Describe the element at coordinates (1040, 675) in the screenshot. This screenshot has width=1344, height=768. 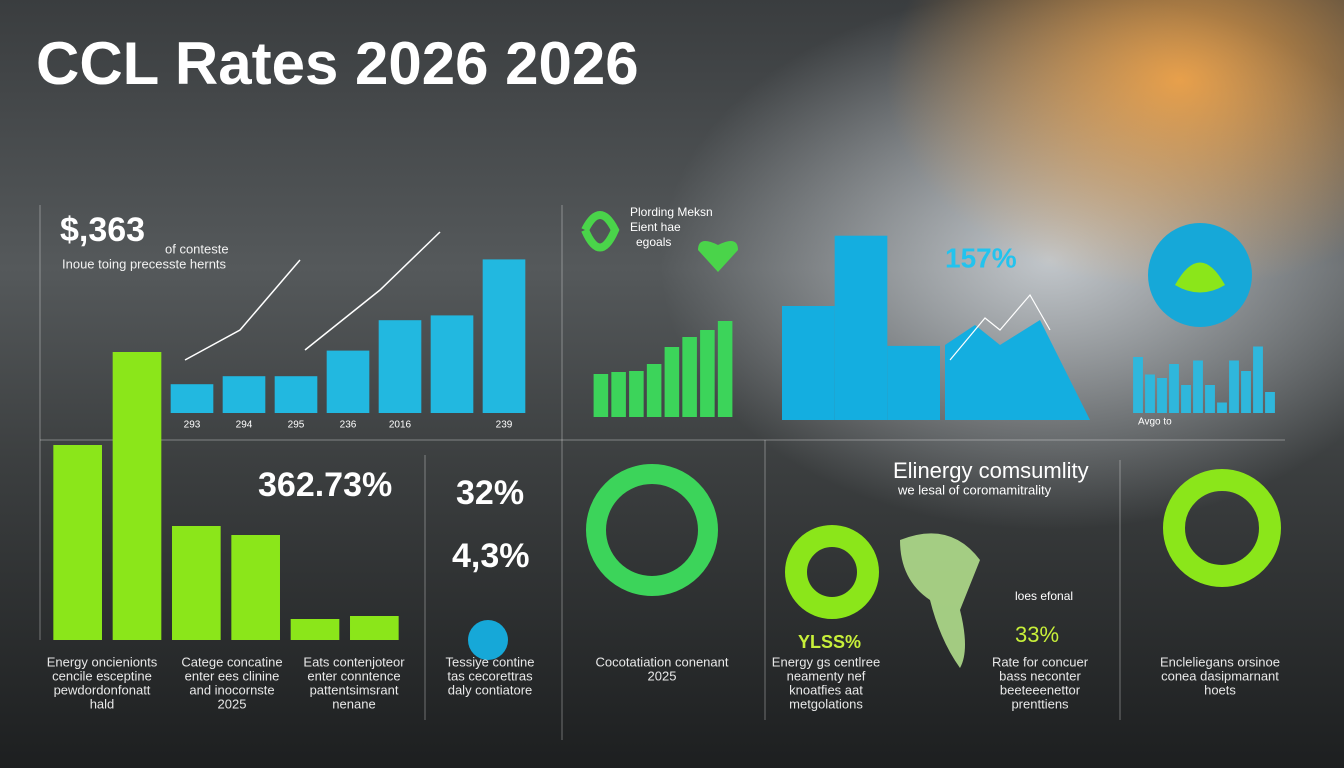
I see `caption: bass neconter` at that location.